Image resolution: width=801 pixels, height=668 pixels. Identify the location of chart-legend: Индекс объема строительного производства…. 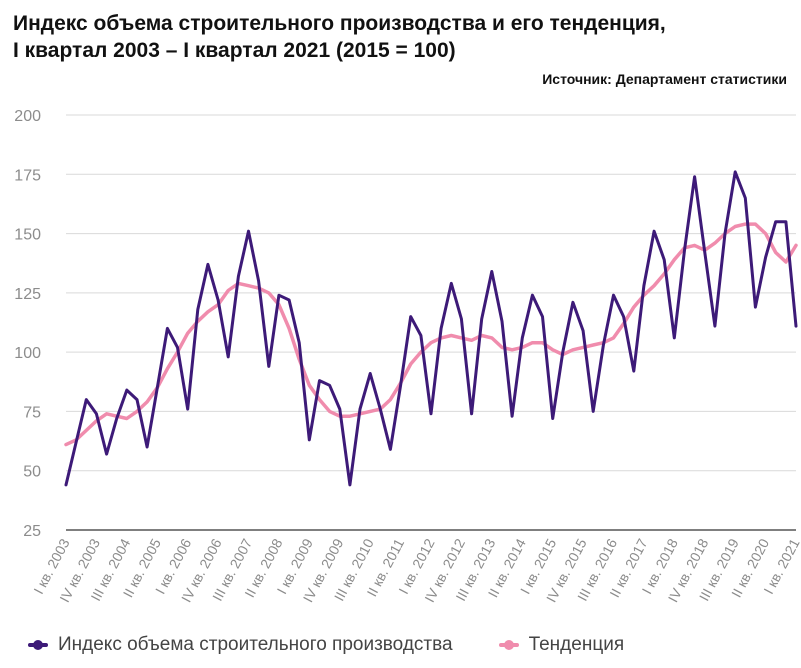
(349, 645).